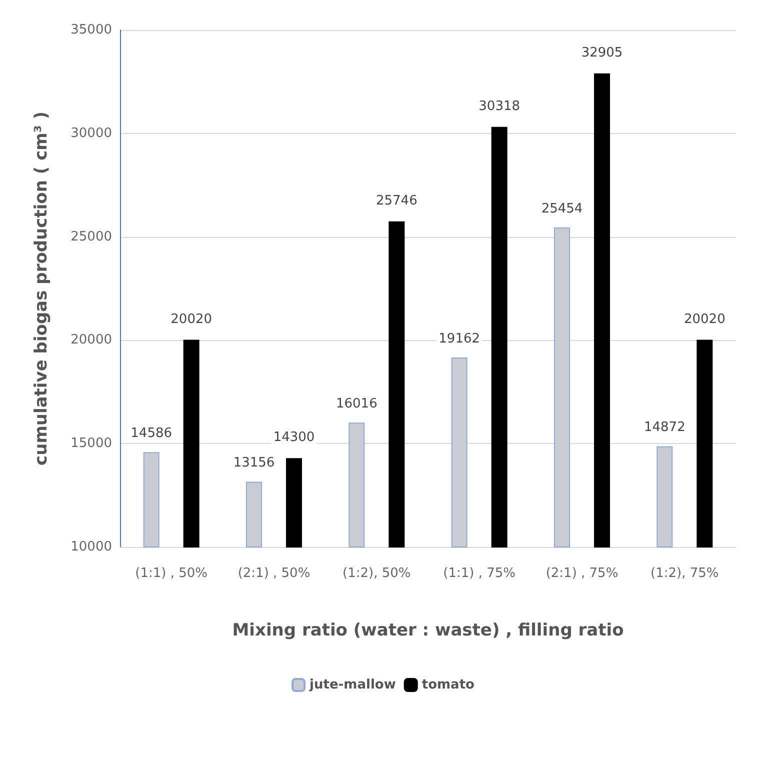  Describe the element at coordinates (499, 106) in the screenshot. I see `data-label: 30318` at that location.